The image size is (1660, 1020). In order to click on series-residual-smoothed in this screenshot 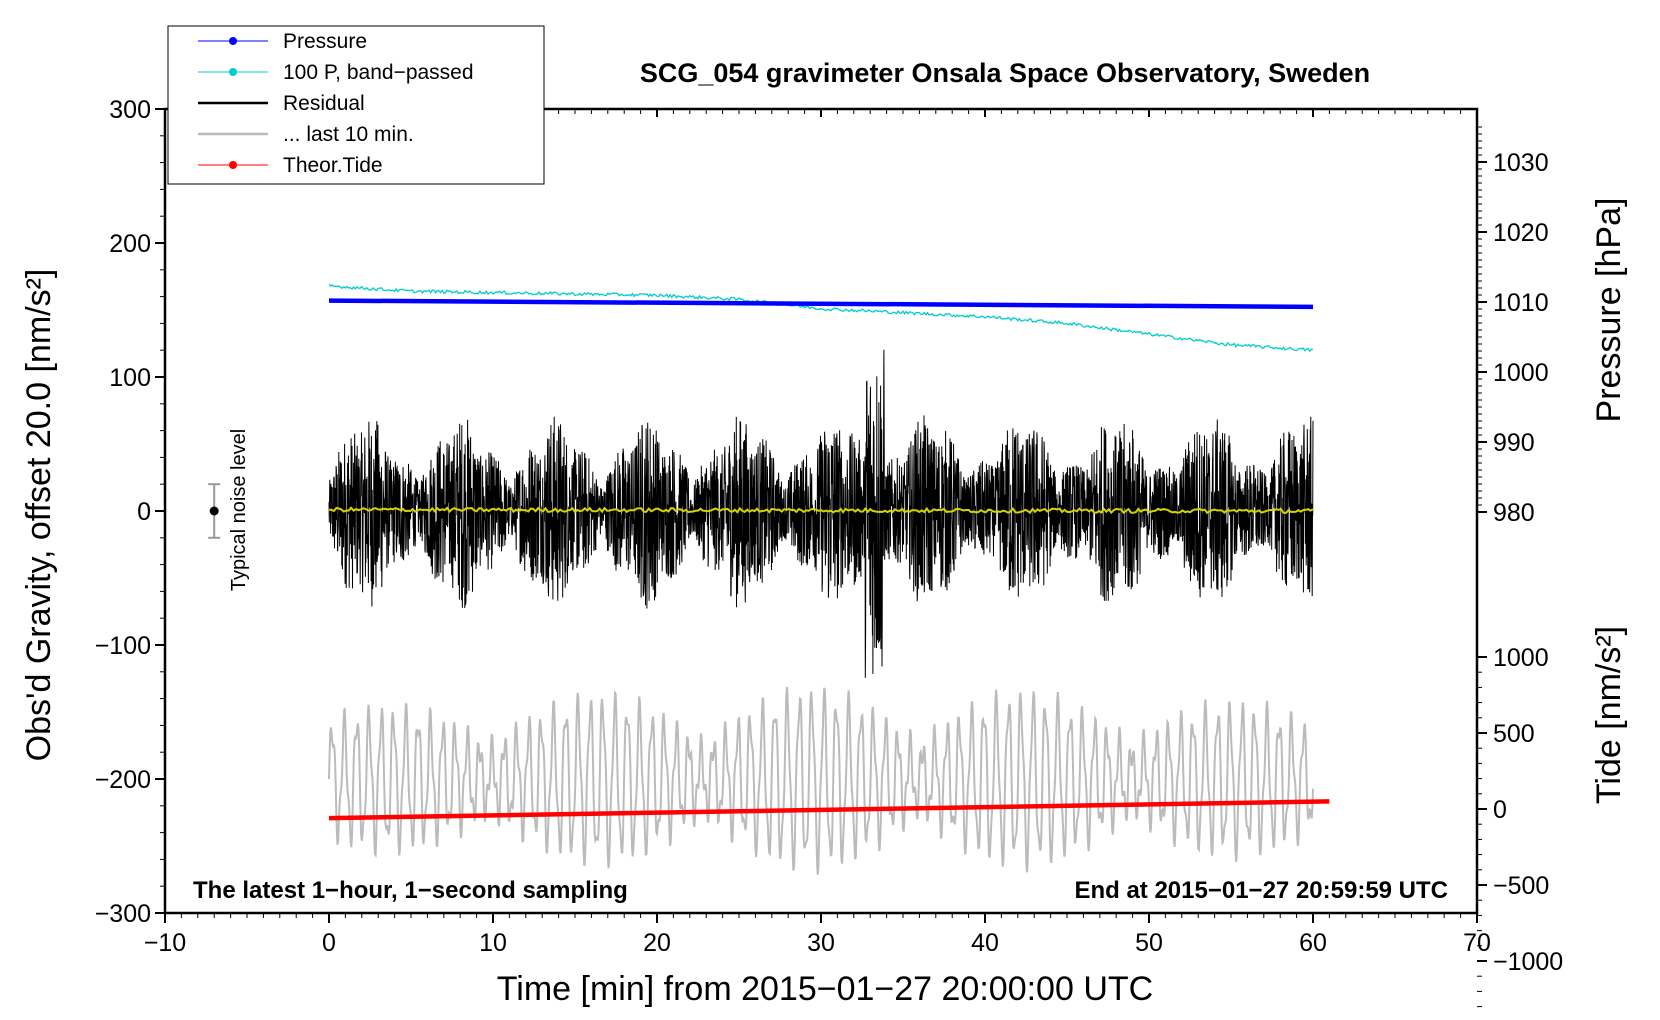, I will do `click(821, 510)`.